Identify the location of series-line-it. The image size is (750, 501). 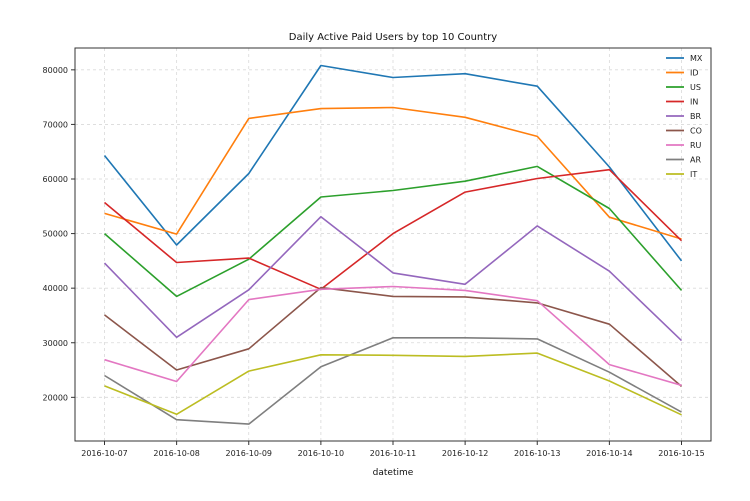
(393, 384).